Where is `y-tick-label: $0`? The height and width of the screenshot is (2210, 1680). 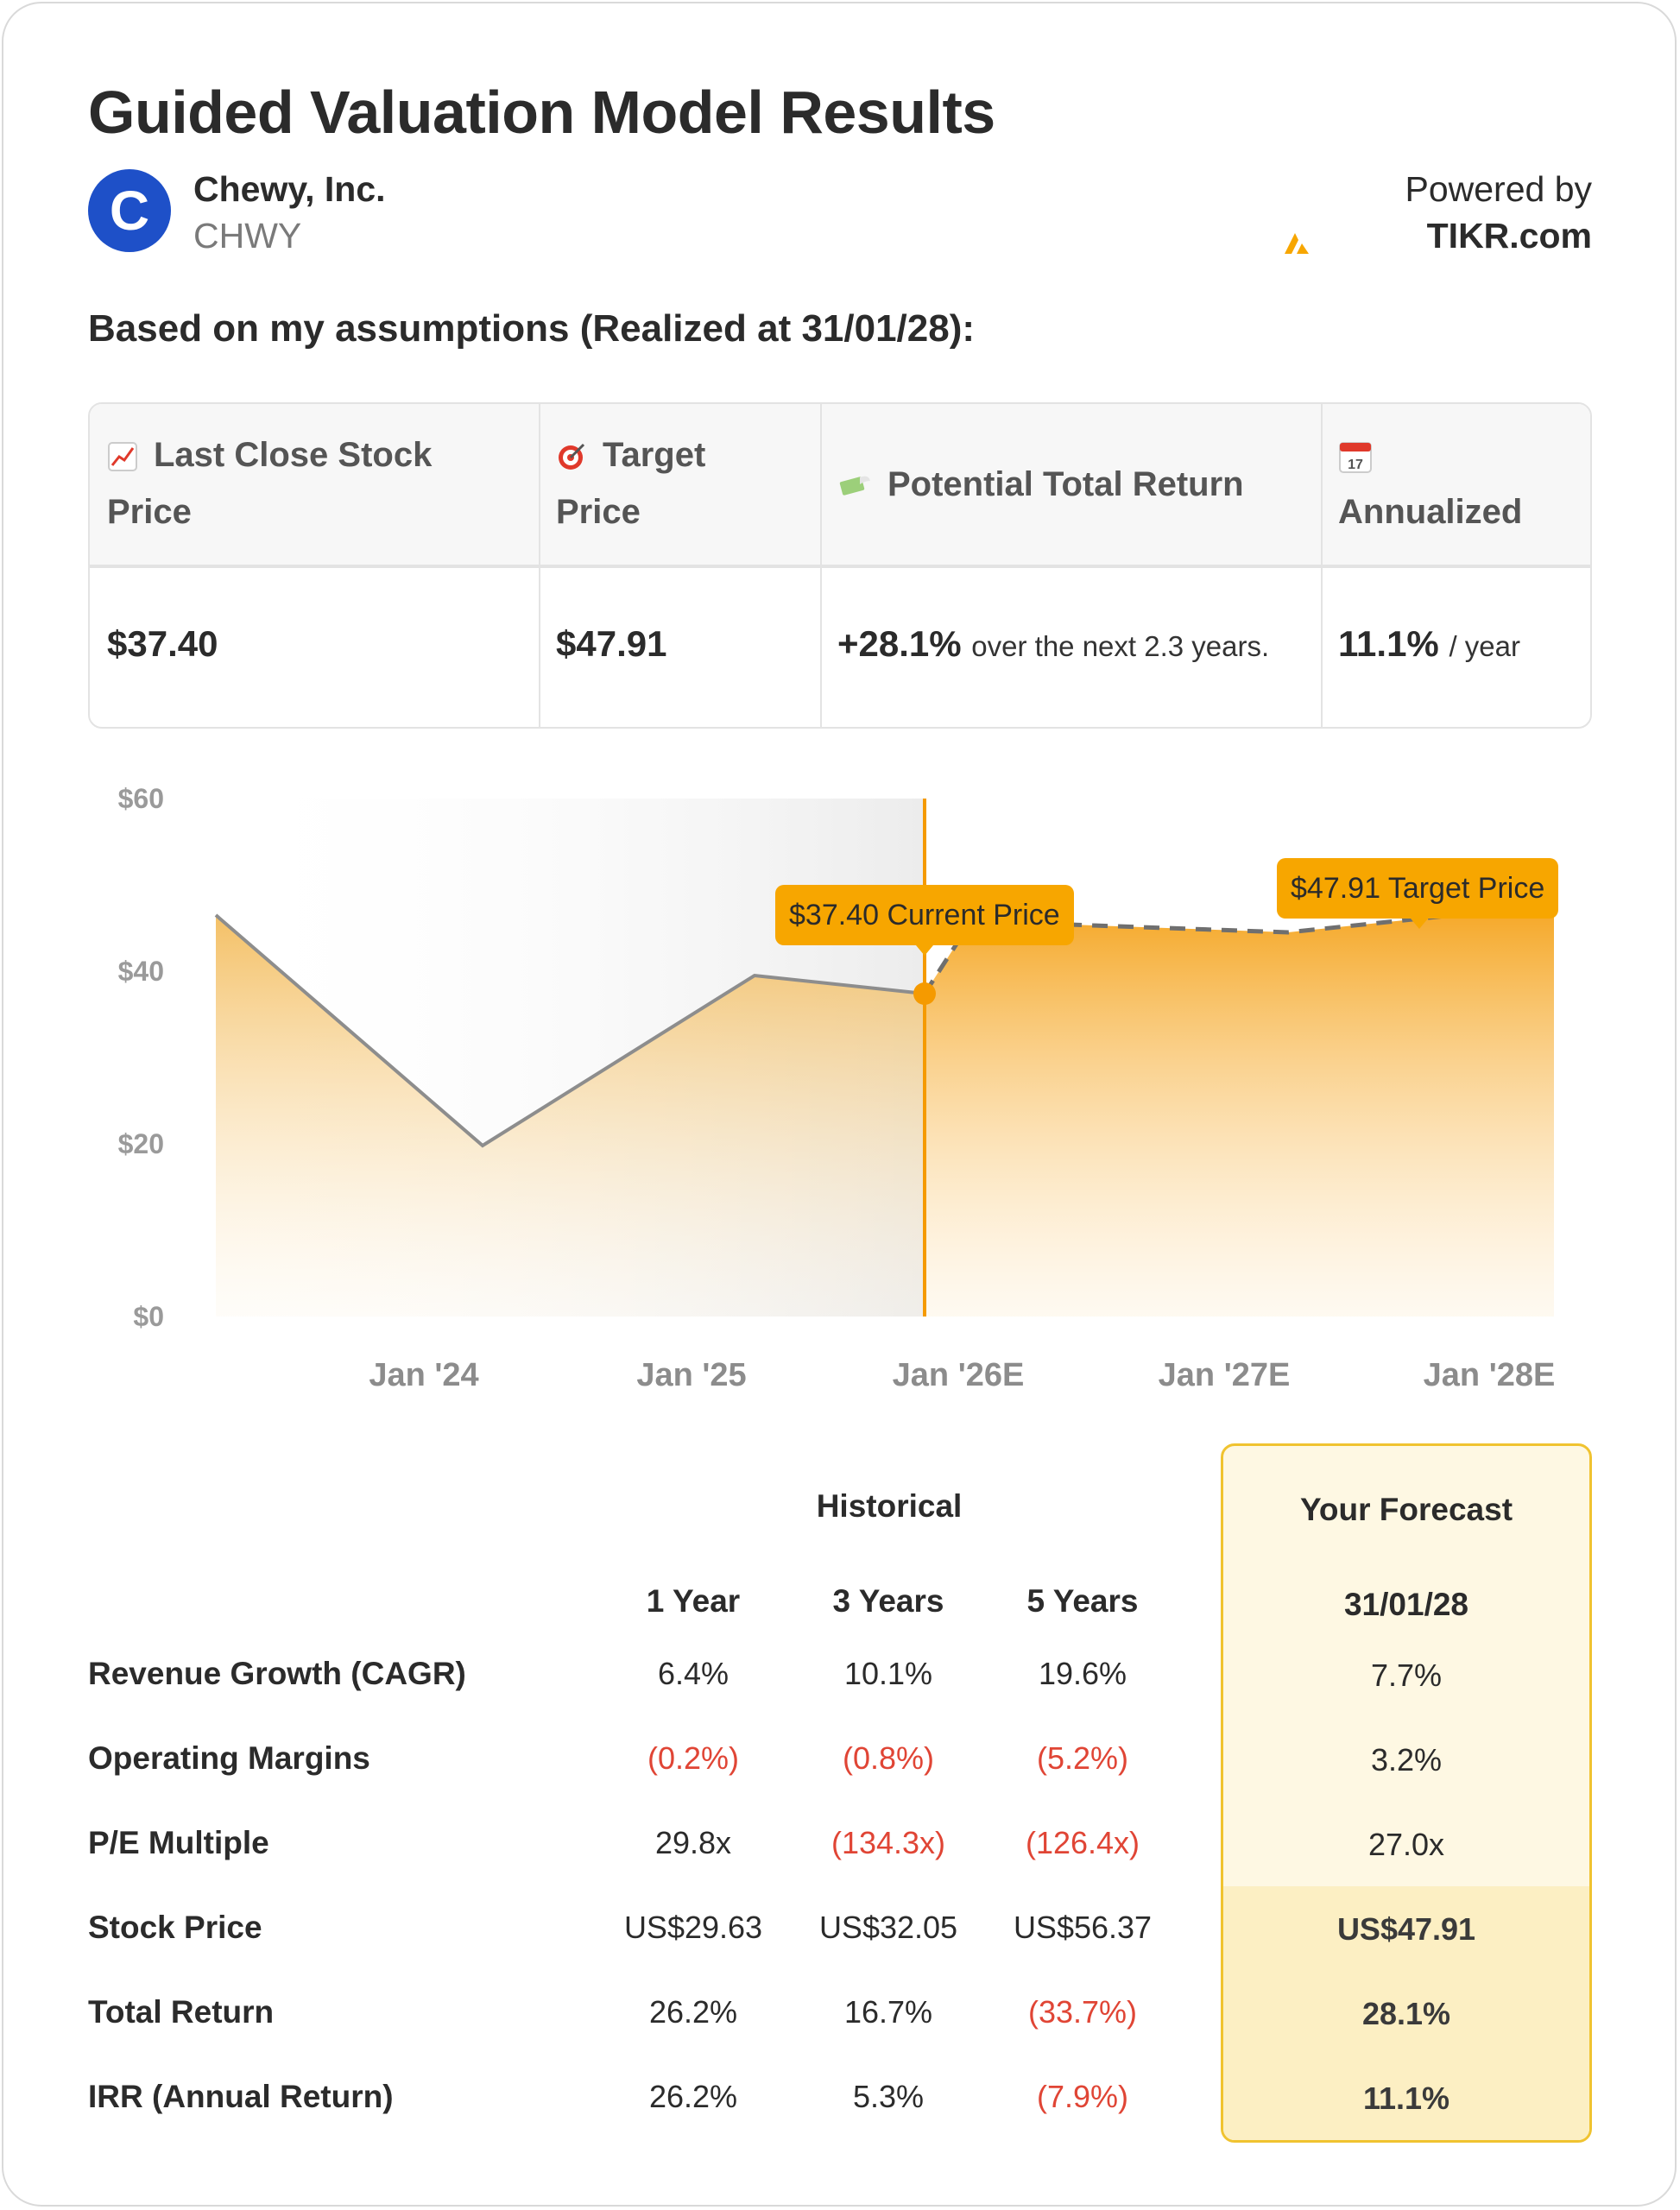 y-tick-label: $0 is located at coordinates (148, 1316).